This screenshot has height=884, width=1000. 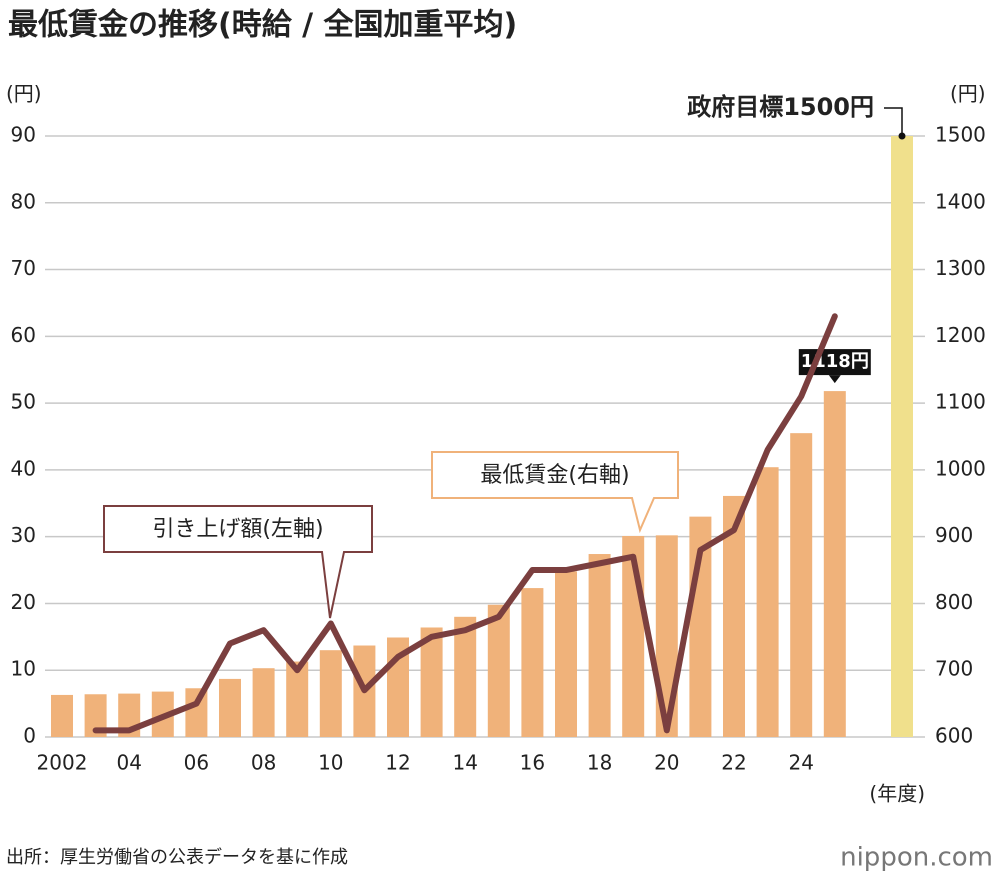 I want to click on x-tick-label: 10, so click(x=330, y=763).